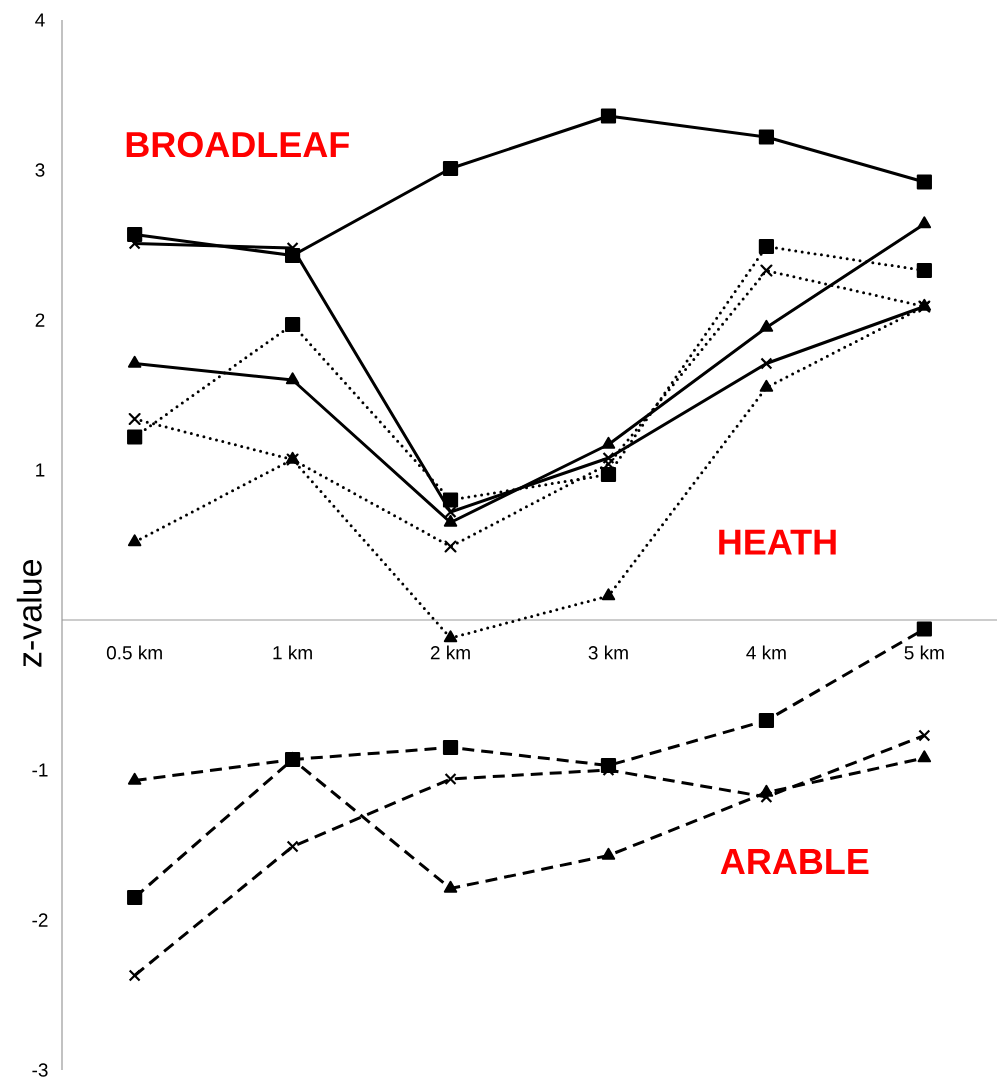 This screenshot has height=1082, width=998. I want to click on annotation: ARABLE, so click(794, 861).